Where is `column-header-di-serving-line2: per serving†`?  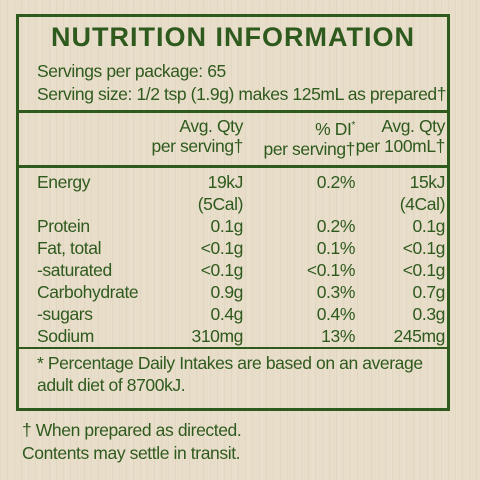
column-header-di-serving-line2: per serving† is located at coordinates (309, 148).